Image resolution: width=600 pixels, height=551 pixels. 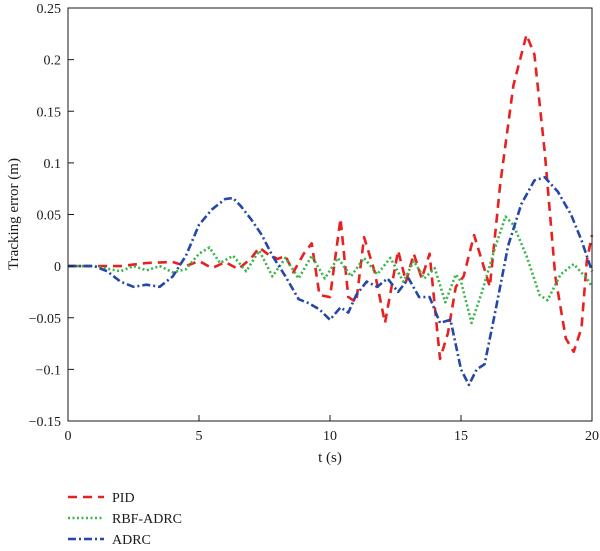 I want to click on x-tick-label: 10, so click(x=330, y=436).